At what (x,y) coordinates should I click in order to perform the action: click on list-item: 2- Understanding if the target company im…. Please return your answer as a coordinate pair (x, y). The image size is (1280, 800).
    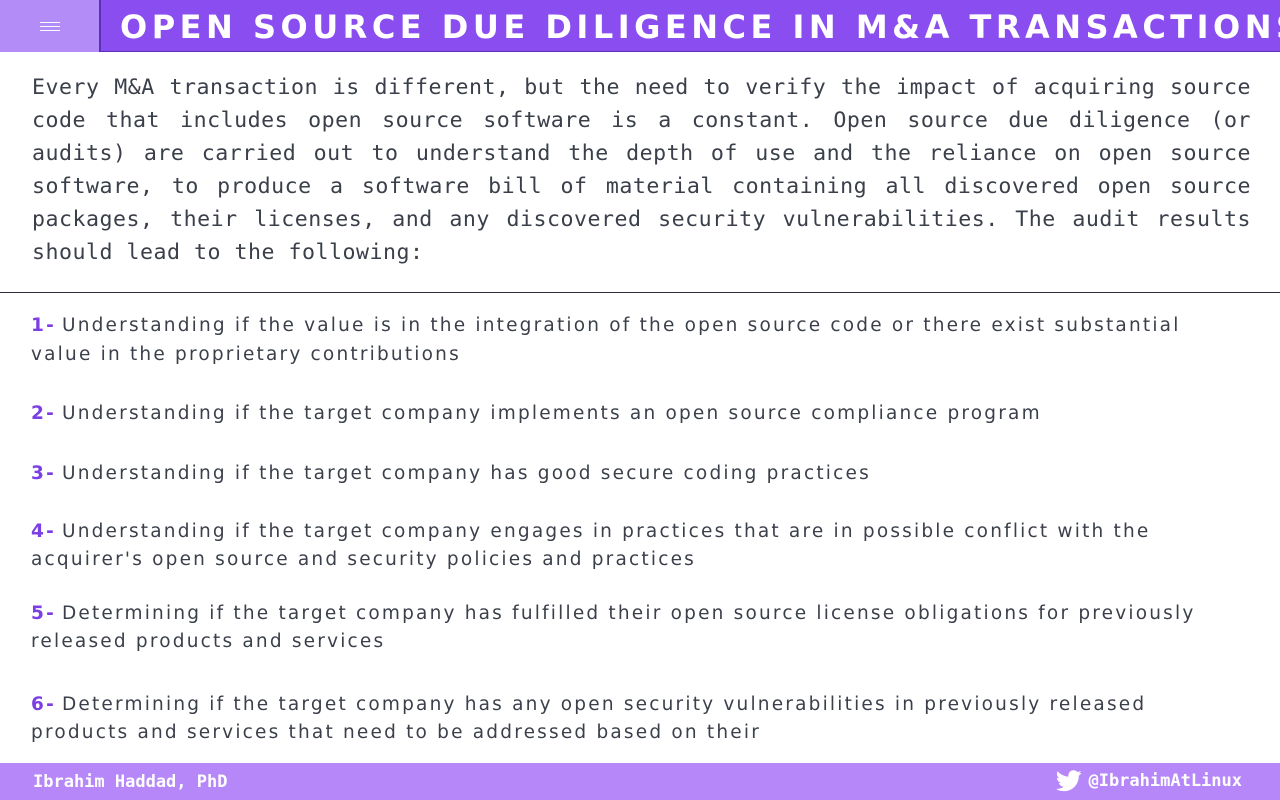
    Looking at the image, I should click on (631, 413).